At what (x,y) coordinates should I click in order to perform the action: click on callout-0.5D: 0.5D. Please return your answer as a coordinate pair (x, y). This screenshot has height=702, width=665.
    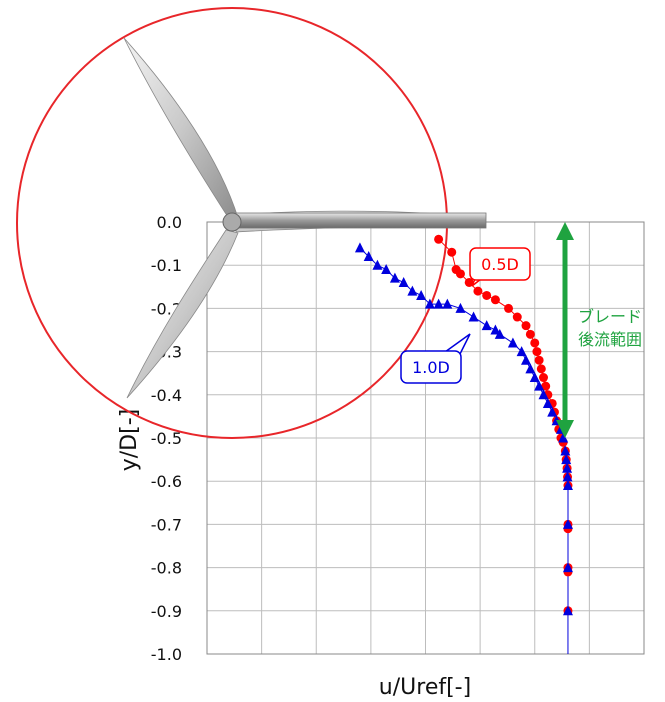
    Looking at the image, I should click on (500, 267).